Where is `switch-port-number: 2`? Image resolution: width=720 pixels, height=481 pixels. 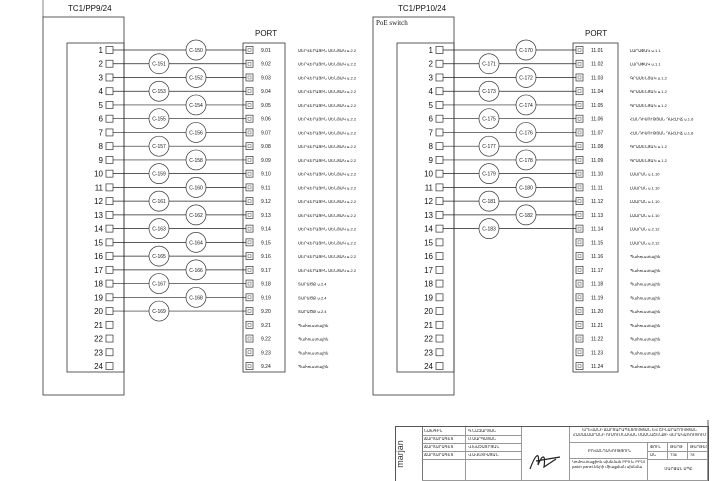
switch-port-number: 2 is located at coordinates (431, 64).